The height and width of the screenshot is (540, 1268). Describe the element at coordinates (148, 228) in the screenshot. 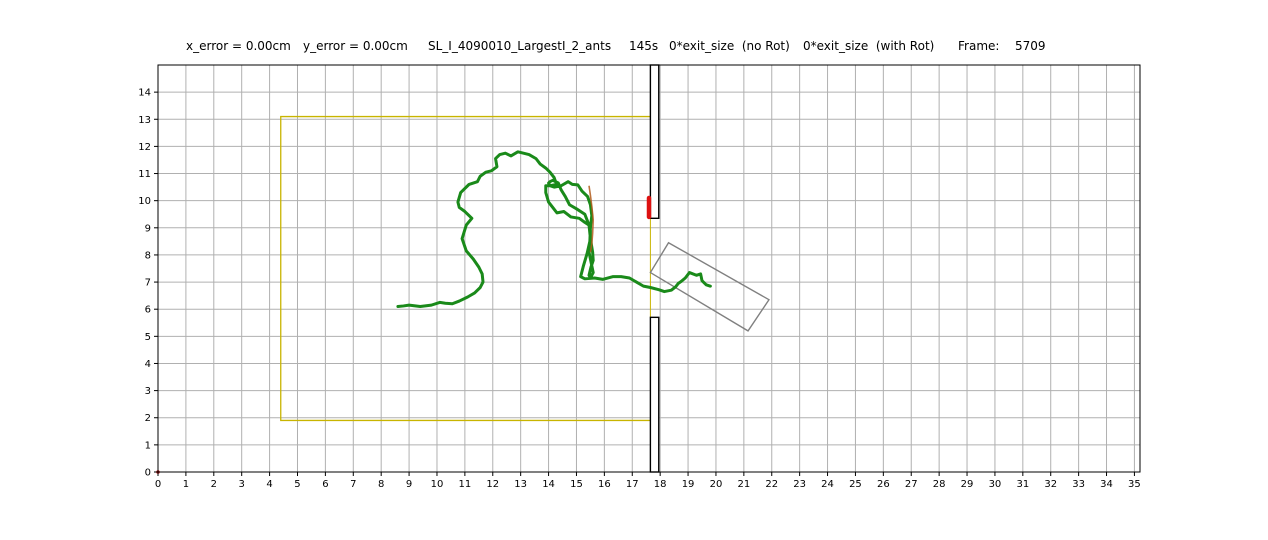

I see `y-tick-label: 9` at that location.